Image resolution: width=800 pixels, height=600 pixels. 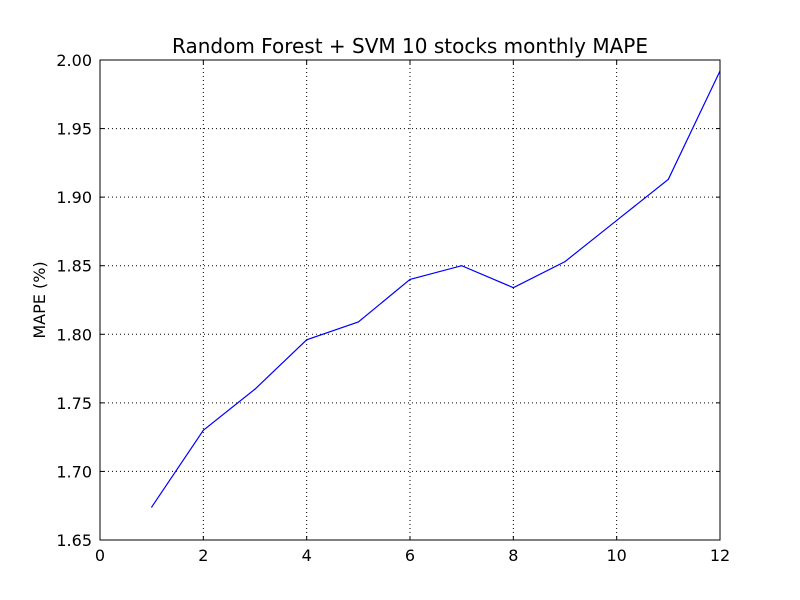 I want to click on x-tick-label: 2, so click(x=203, y=555).